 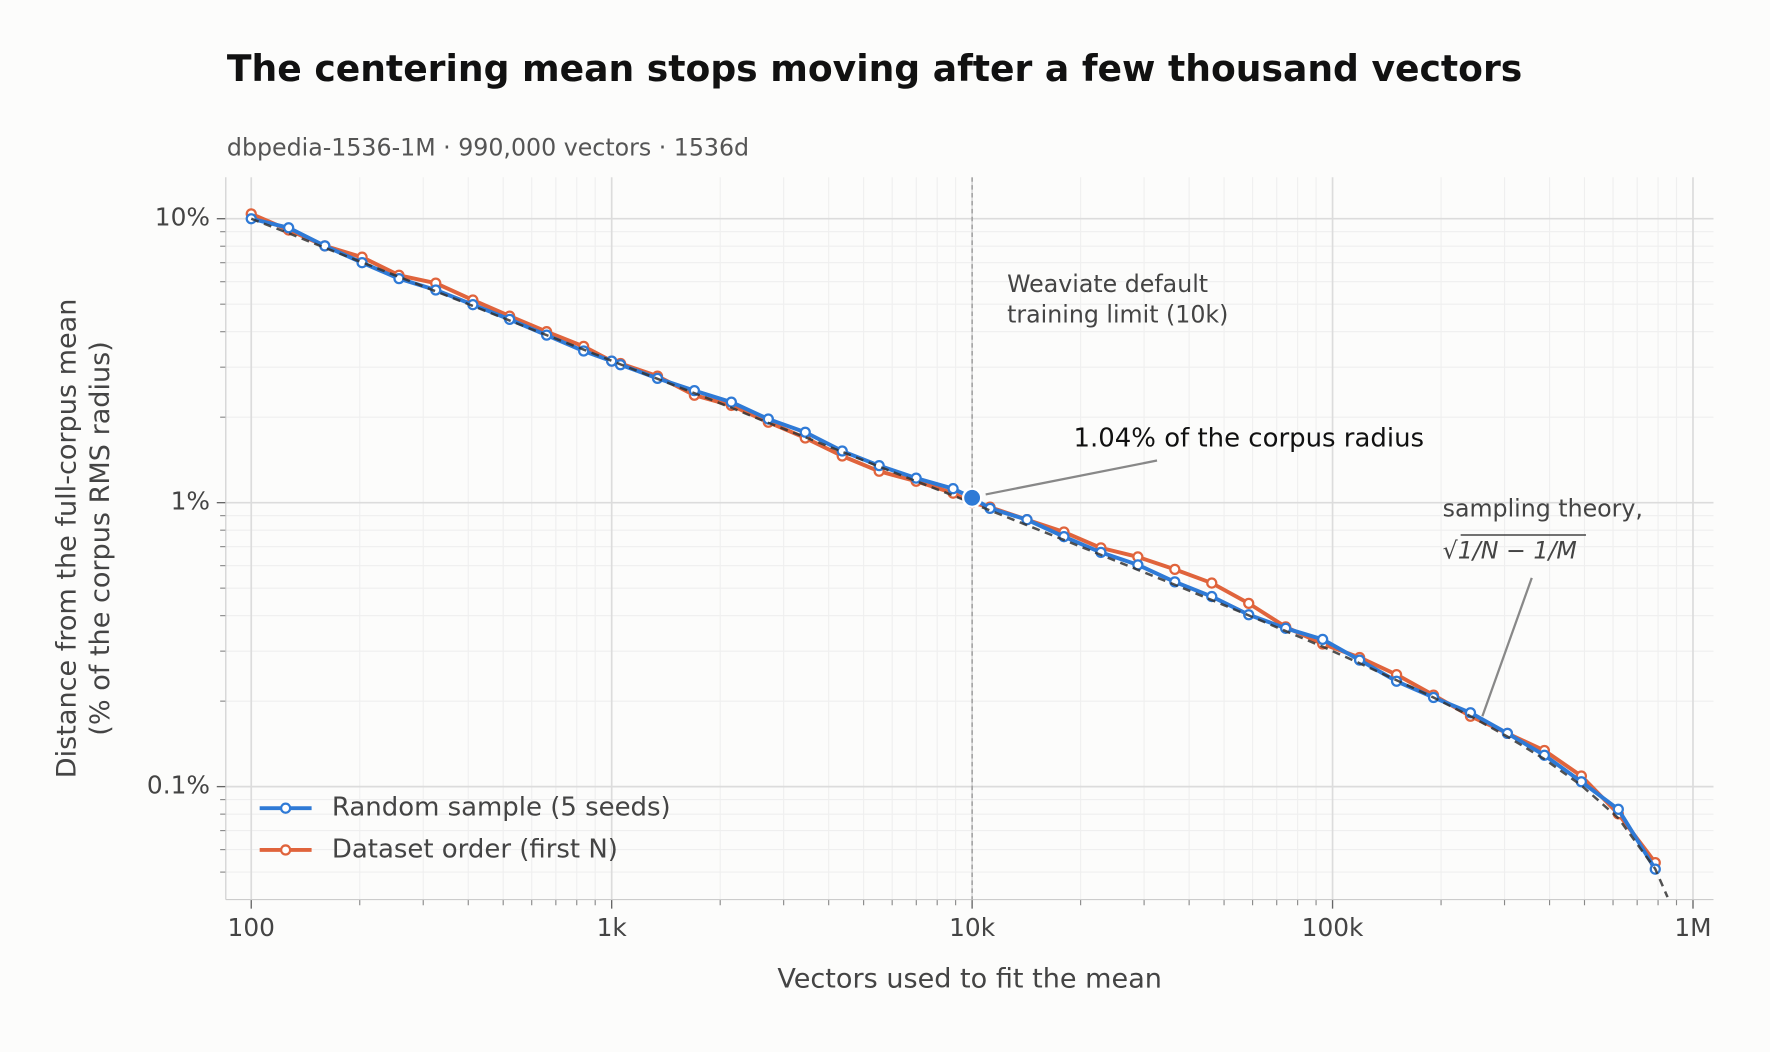 I want to click on annotation: sampling theory,, so click(x=1543, y=509).